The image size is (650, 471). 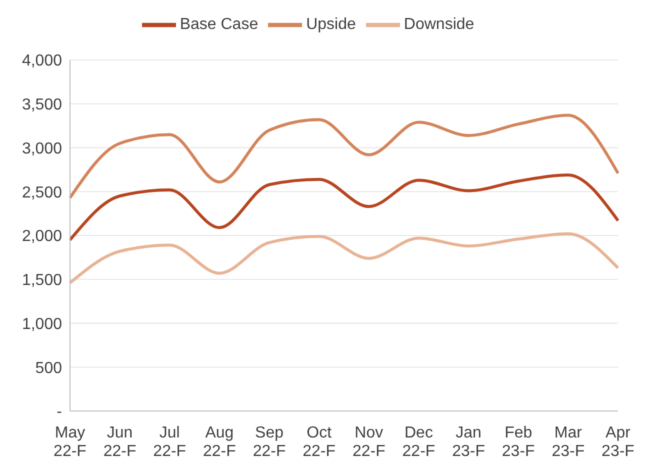 I want to click on x-tick-label: Apr 23-F, so click(x=618, y=442).